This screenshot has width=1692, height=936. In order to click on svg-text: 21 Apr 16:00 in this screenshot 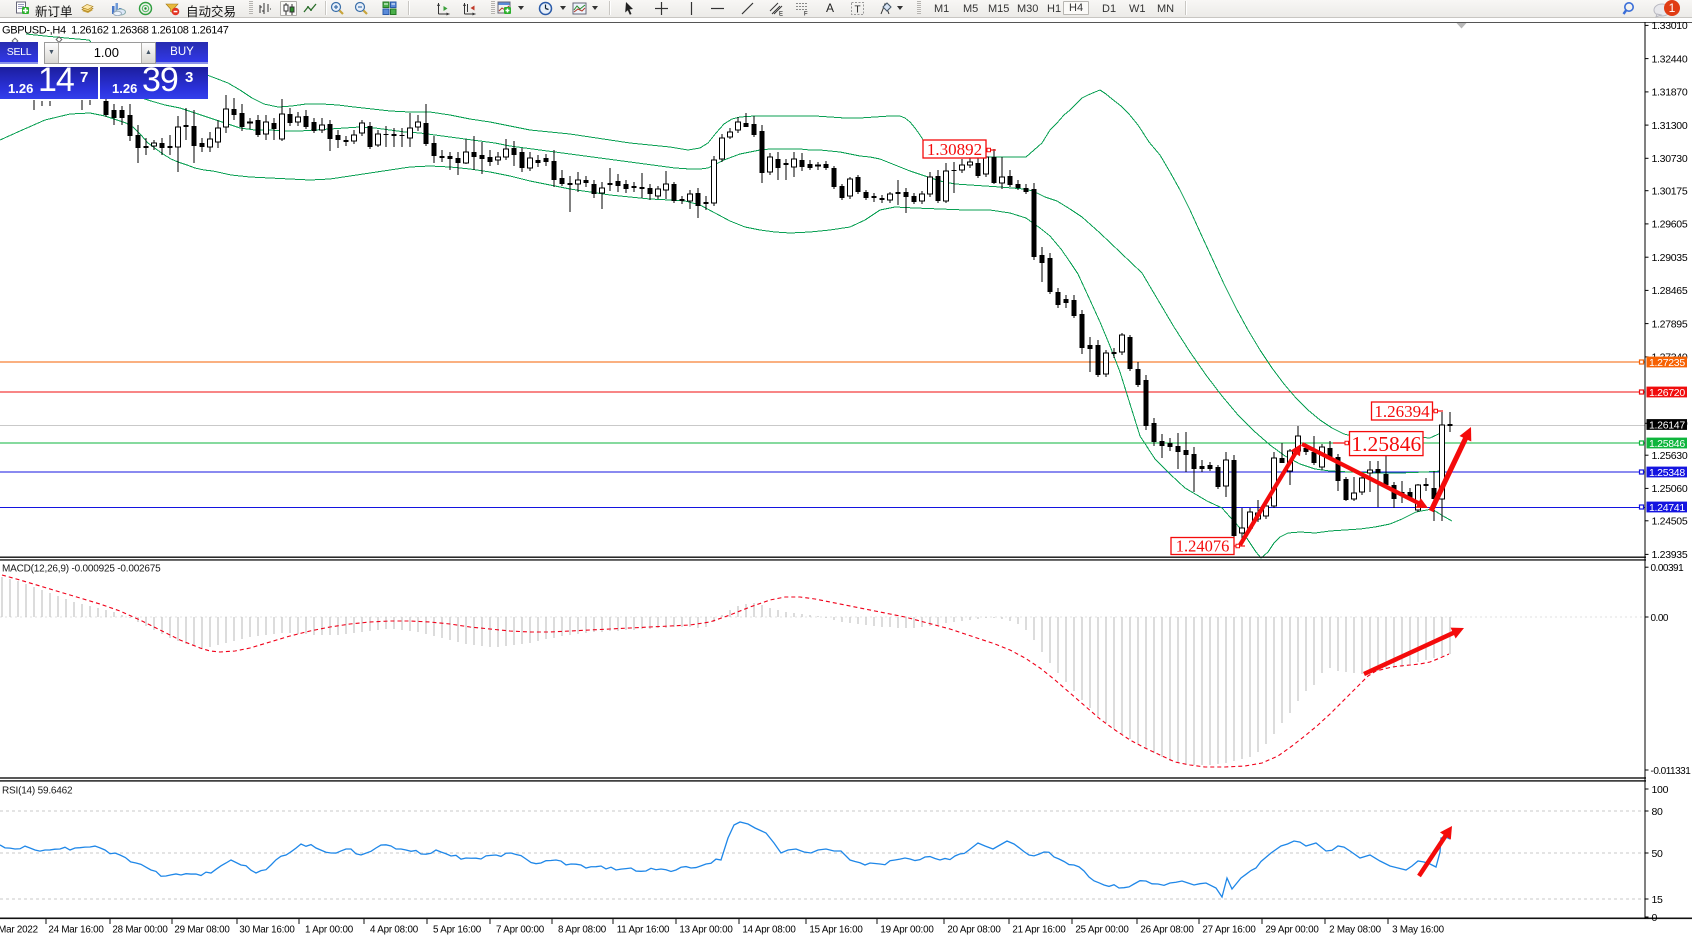, I will do `click(1039, 930)`.